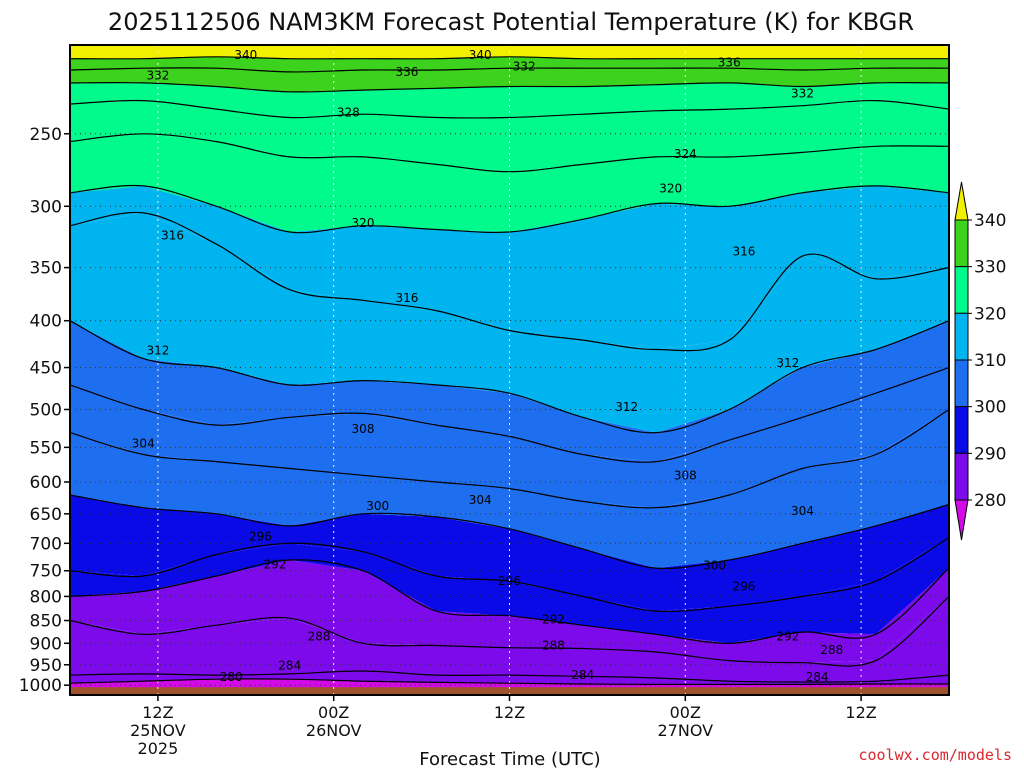  I want to click on x-tick-label: 27NOV, so click(686, 730).